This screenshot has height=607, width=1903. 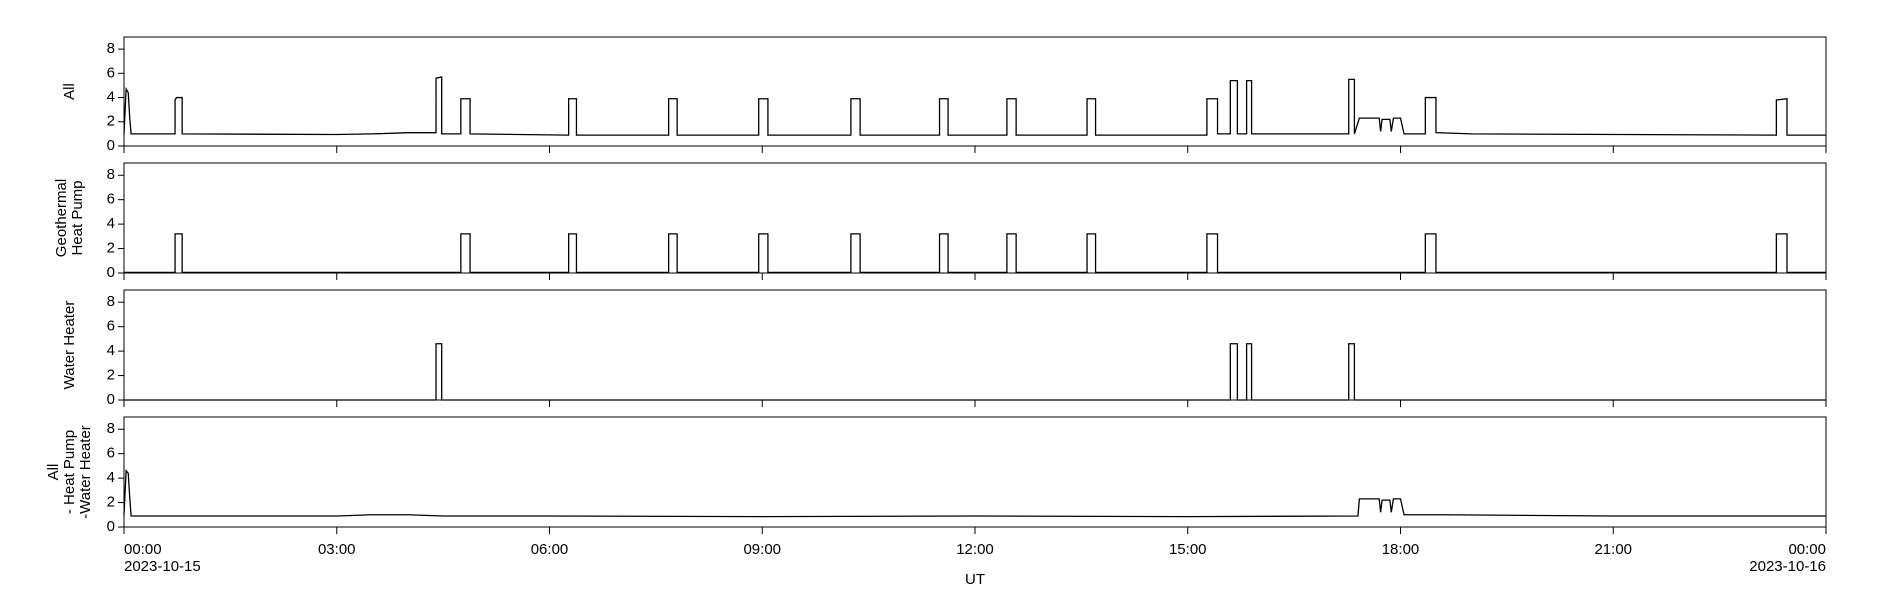 What do you see at coordinates (69, 472) in the screenshot?
I see `y-axis-label: - Heat Pump` at bounding box center [69, 472].